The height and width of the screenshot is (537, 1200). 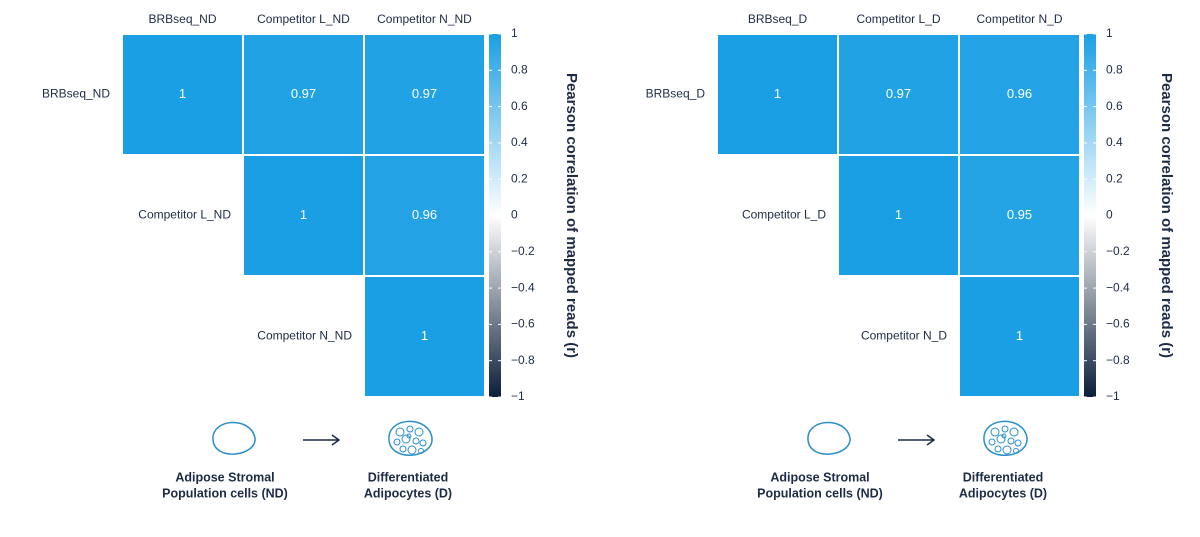 I want to click on row-label: Competitor L_D, so click(x=784, y=215).